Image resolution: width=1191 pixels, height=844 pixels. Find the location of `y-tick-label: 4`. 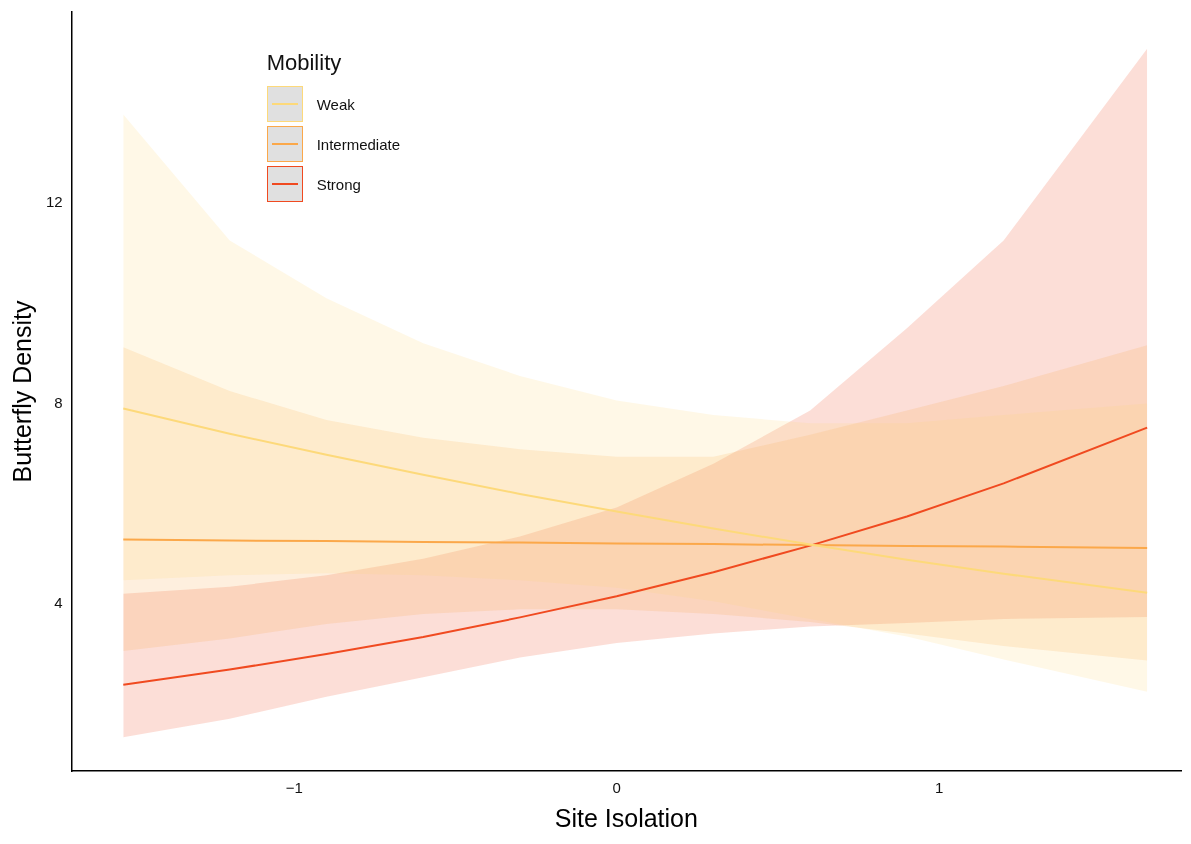

y-tick-label: 4 is located at coordinates (58, 603).